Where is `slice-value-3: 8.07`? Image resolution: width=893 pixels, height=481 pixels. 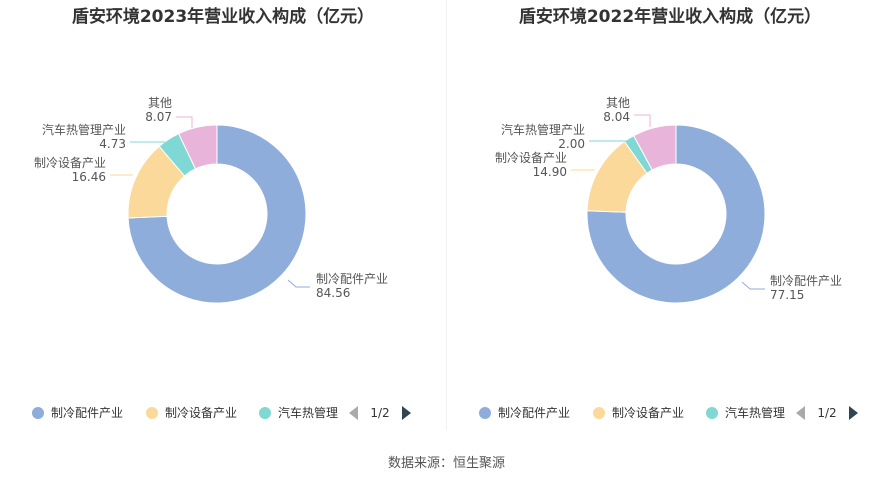
slice-value-3: 8.07 is located at coordinates (158, 117).